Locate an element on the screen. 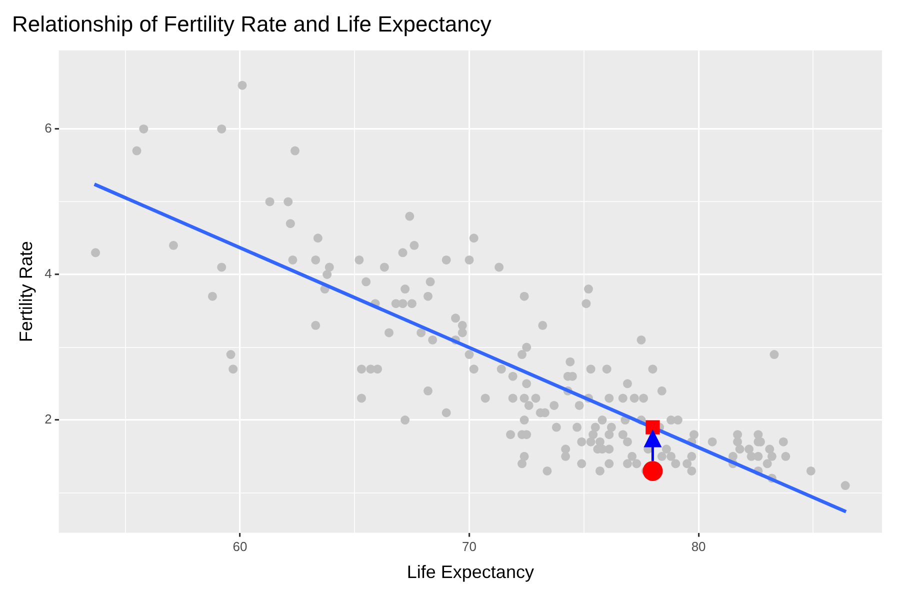  x-tick-label: 70 is located at coordinates (469, 546).